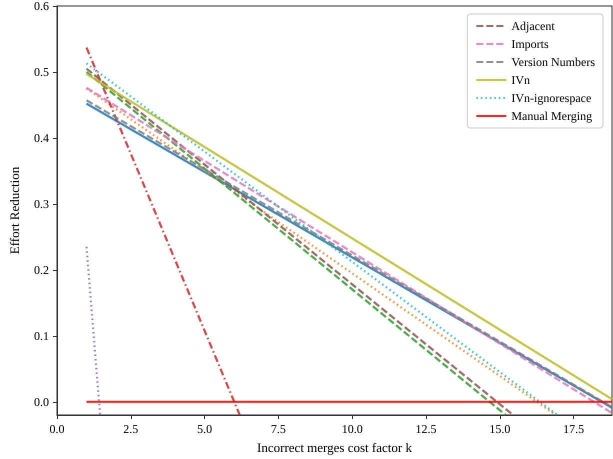 This screenshot has height=459, width=613. I want to click on x-tick-label: 10.0, so click(352, 429).